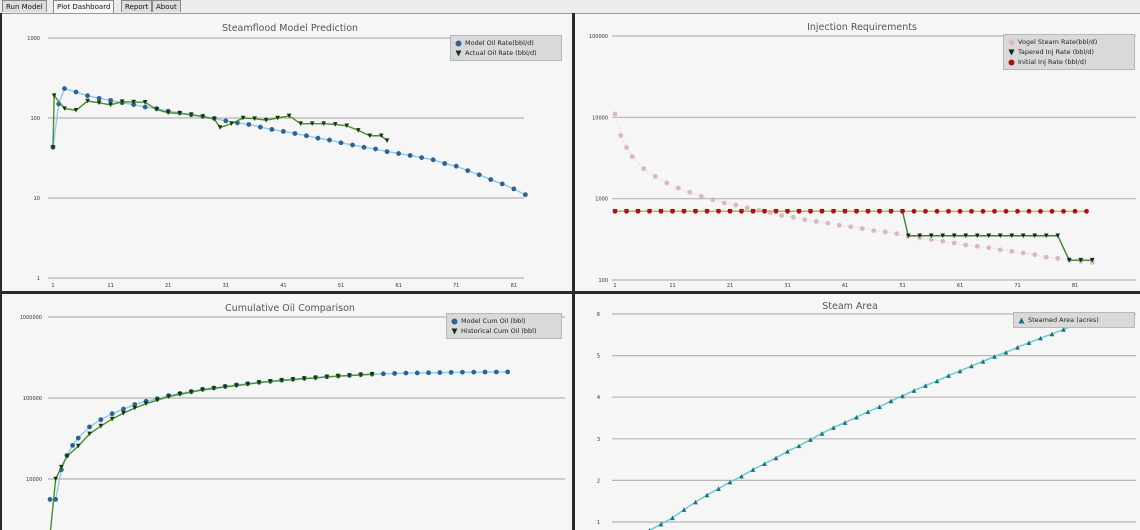  I want to click on legend-entry: Model Oil Rate(bbl/d), so click(506, 43).